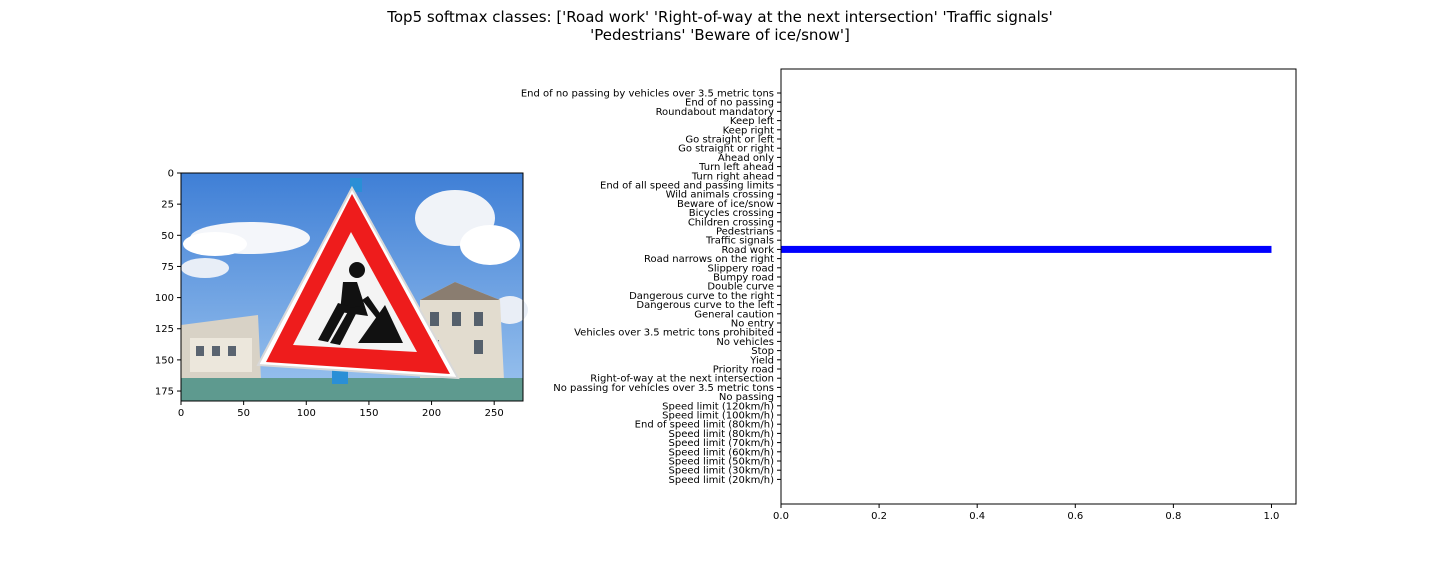  I want to click on bar, so click(1026, 249).